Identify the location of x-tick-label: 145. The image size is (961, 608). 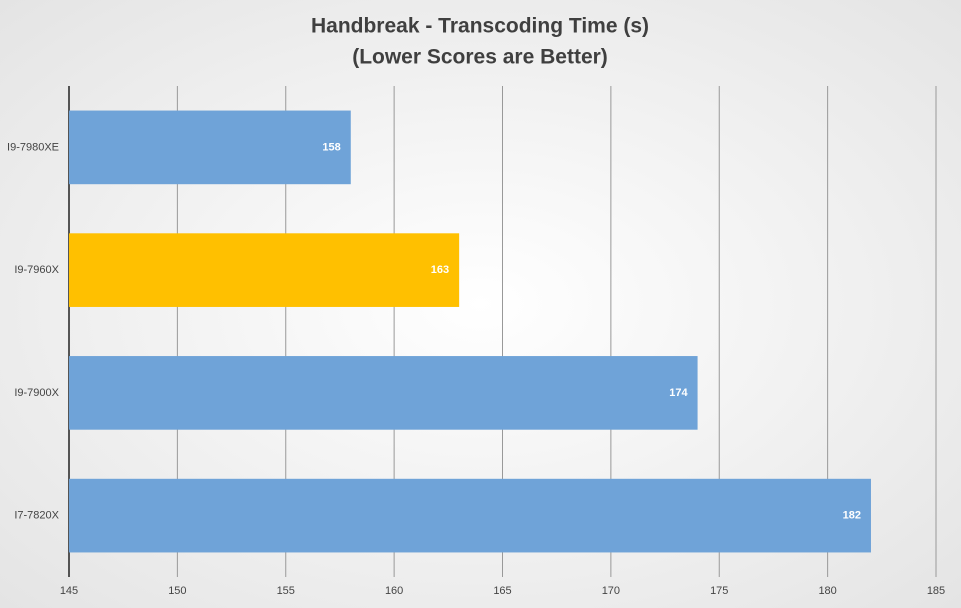
(69, 591).